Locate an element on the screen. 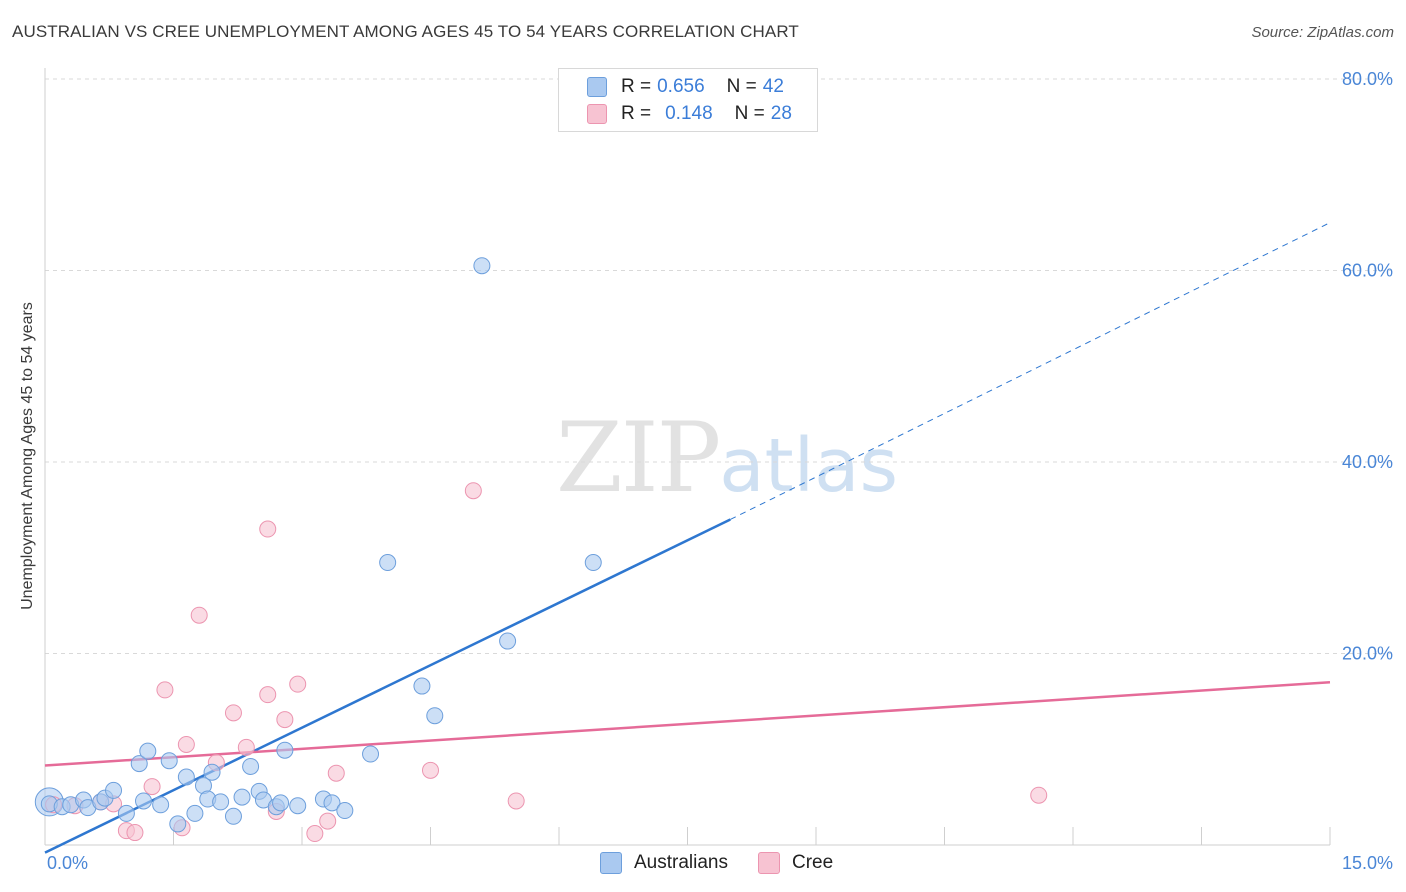  australians-swatch is located at coordinates (611, 863).